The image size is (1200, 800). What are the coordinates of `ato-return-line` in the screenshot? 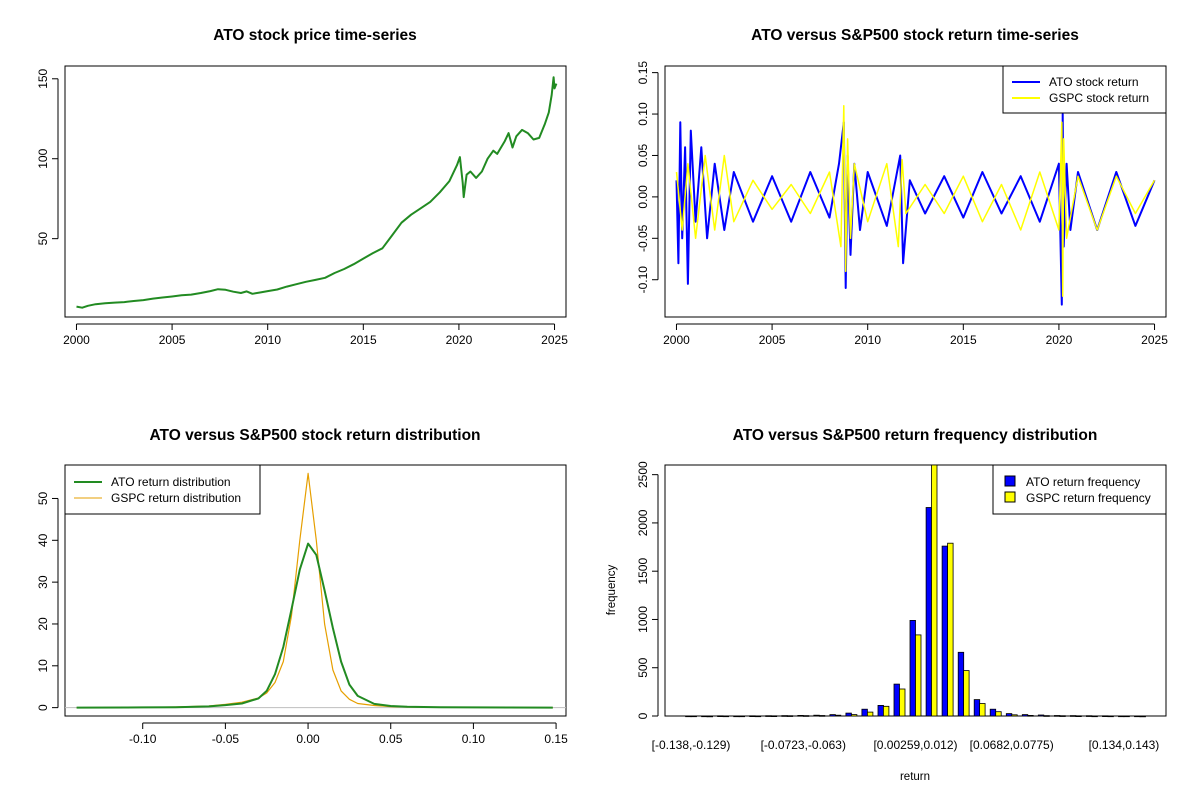 It's located at (915, 209).